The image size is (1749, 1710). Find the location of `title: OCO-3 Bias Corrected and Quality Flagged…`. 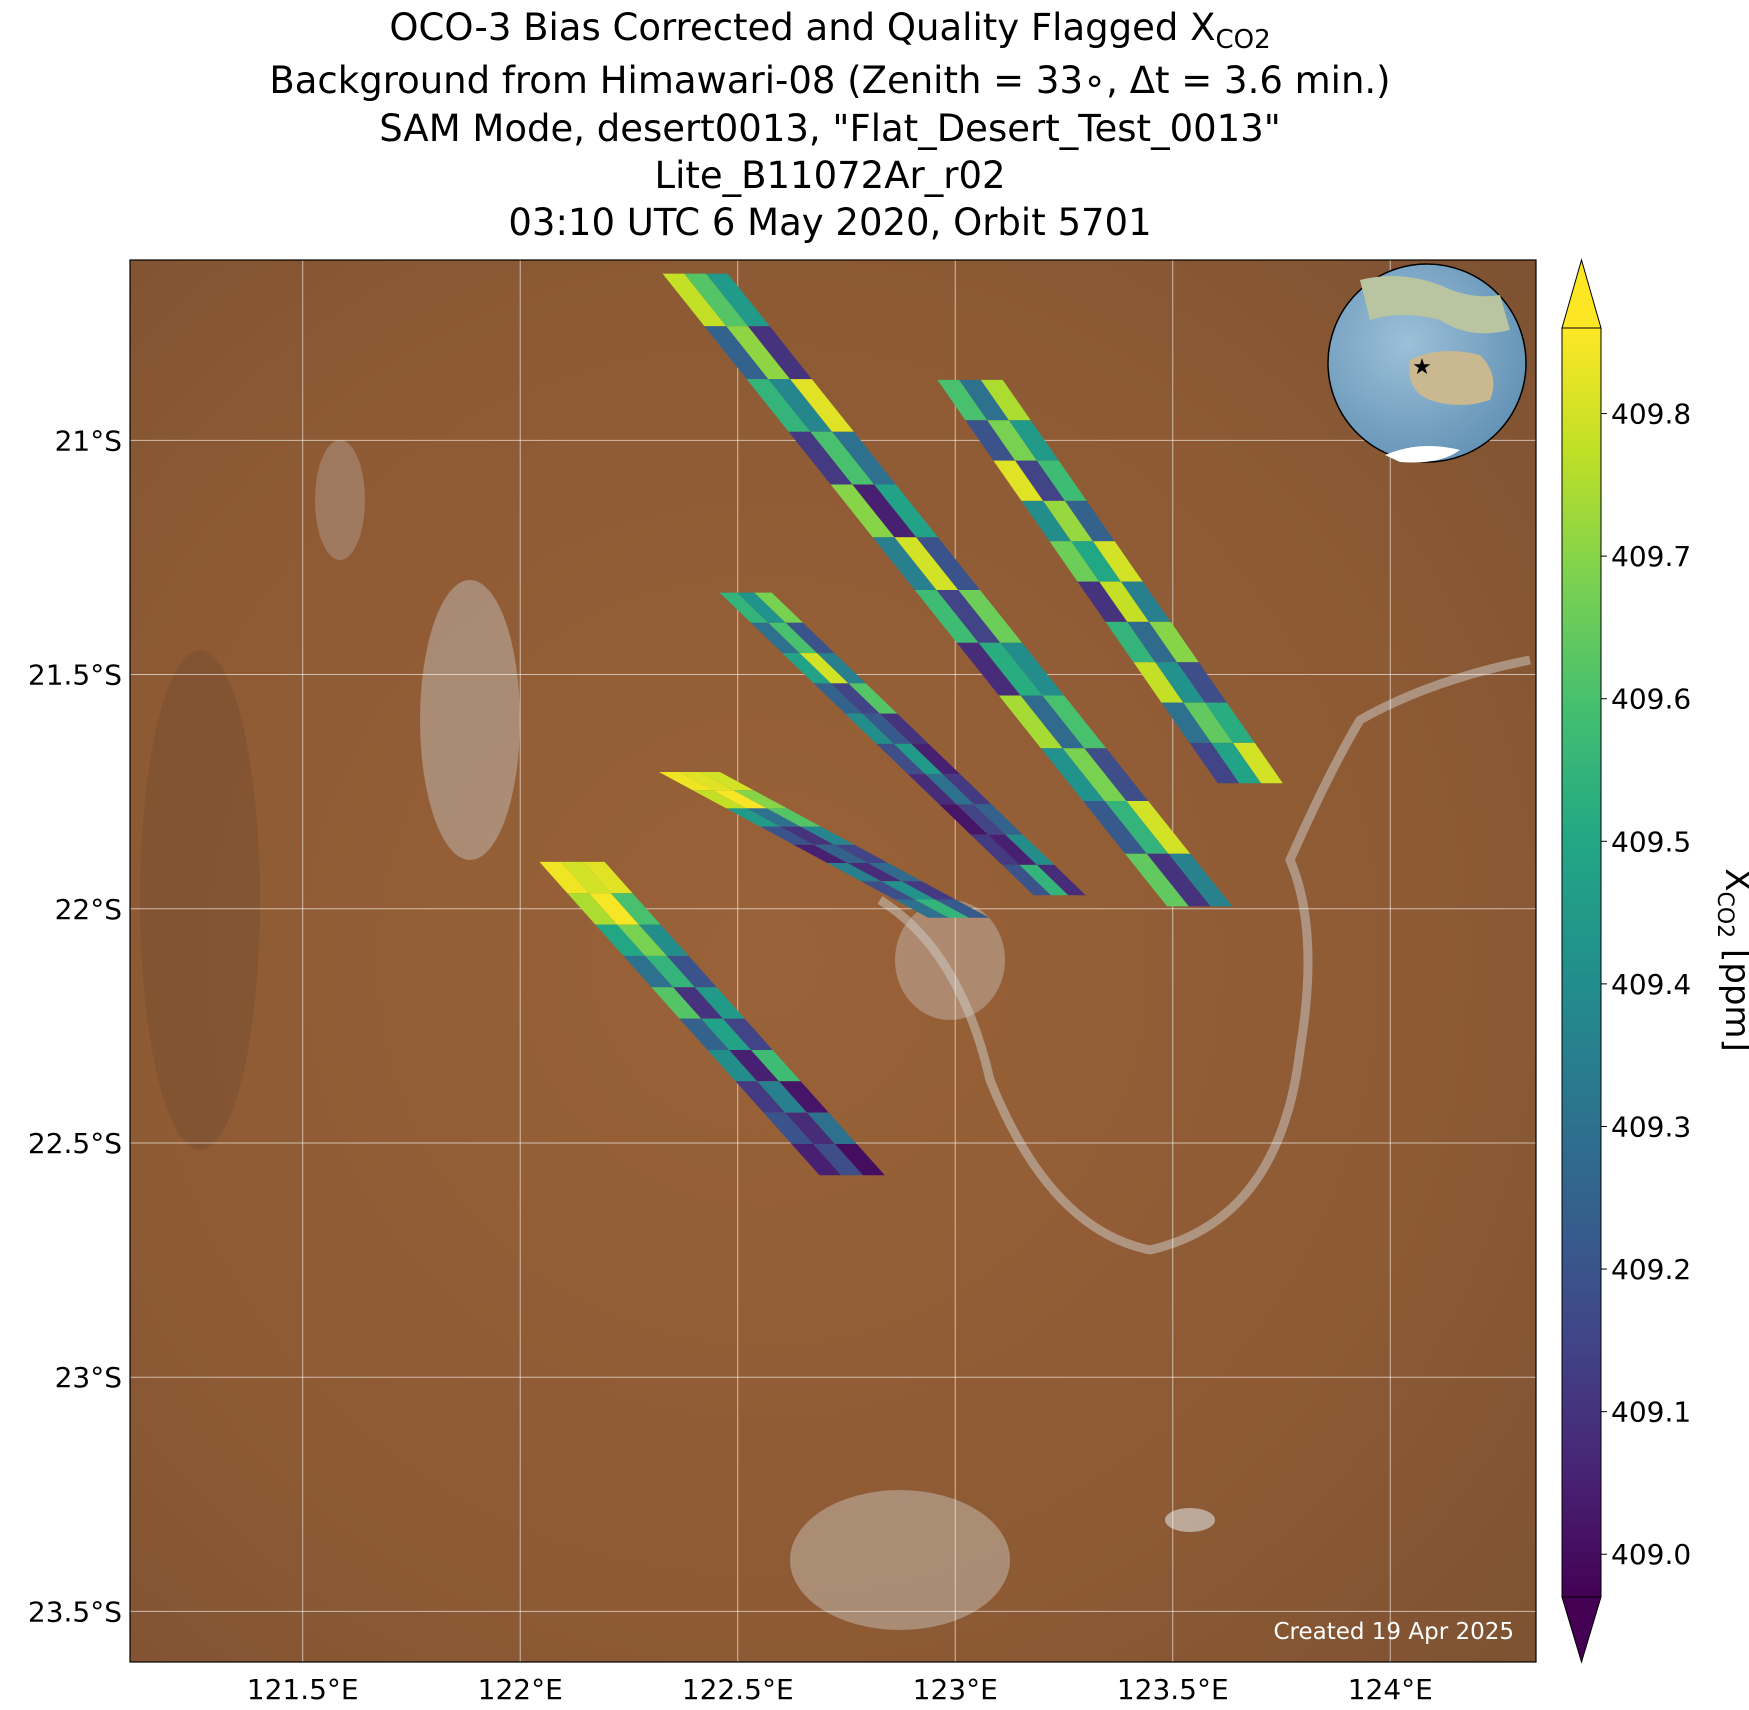

title: OCO-3 Bias Corrected and Quality Flagged… is located at coordinates (829, 30).